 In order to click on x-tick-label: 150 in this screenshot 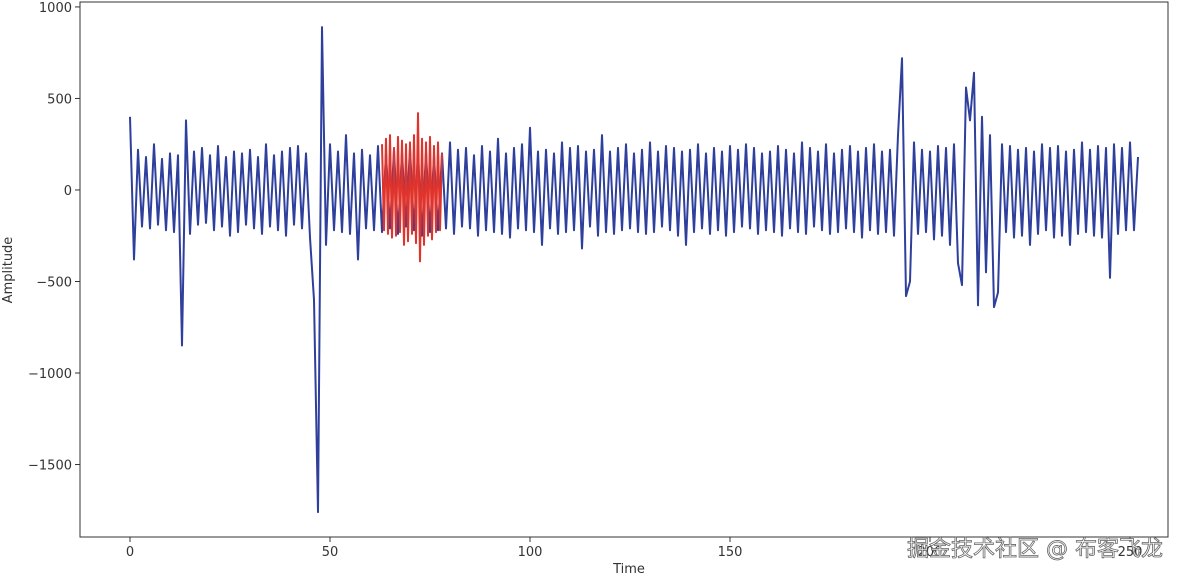, I will do `click(730, 552)`.